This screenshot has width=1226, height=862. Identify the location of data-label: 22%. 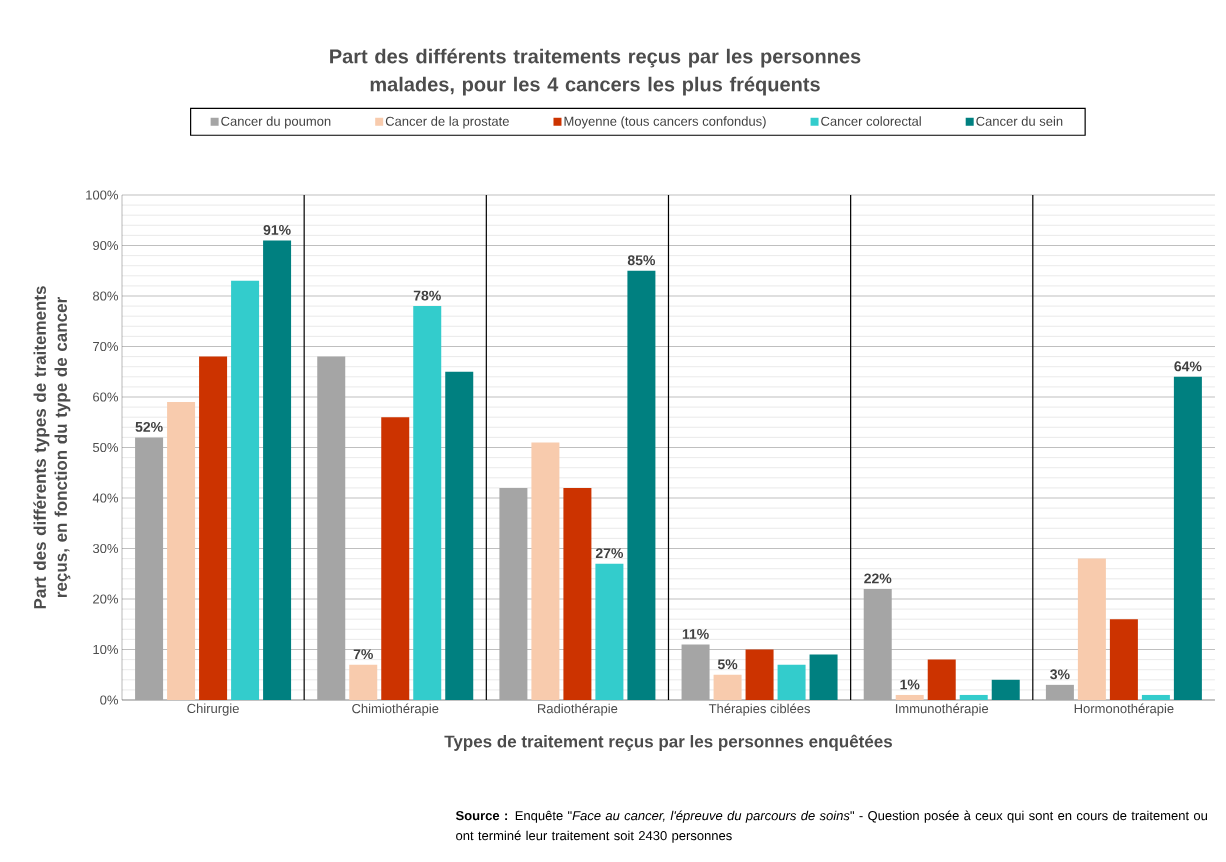
(878, 578).